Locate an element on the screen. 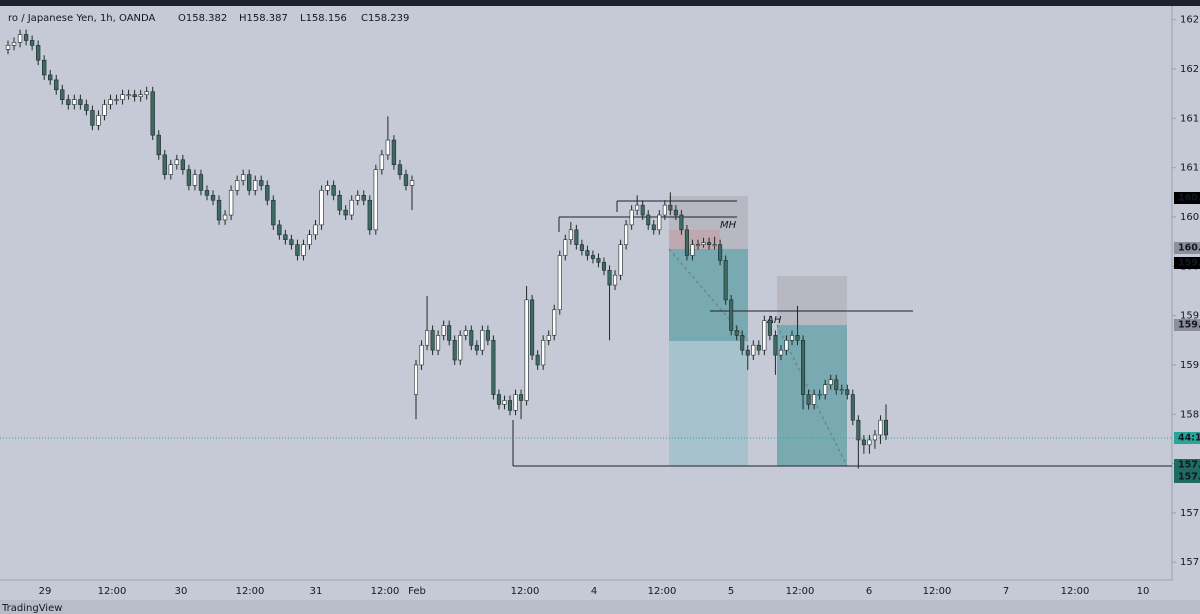  top-bar is located at coordinates (600, 3).